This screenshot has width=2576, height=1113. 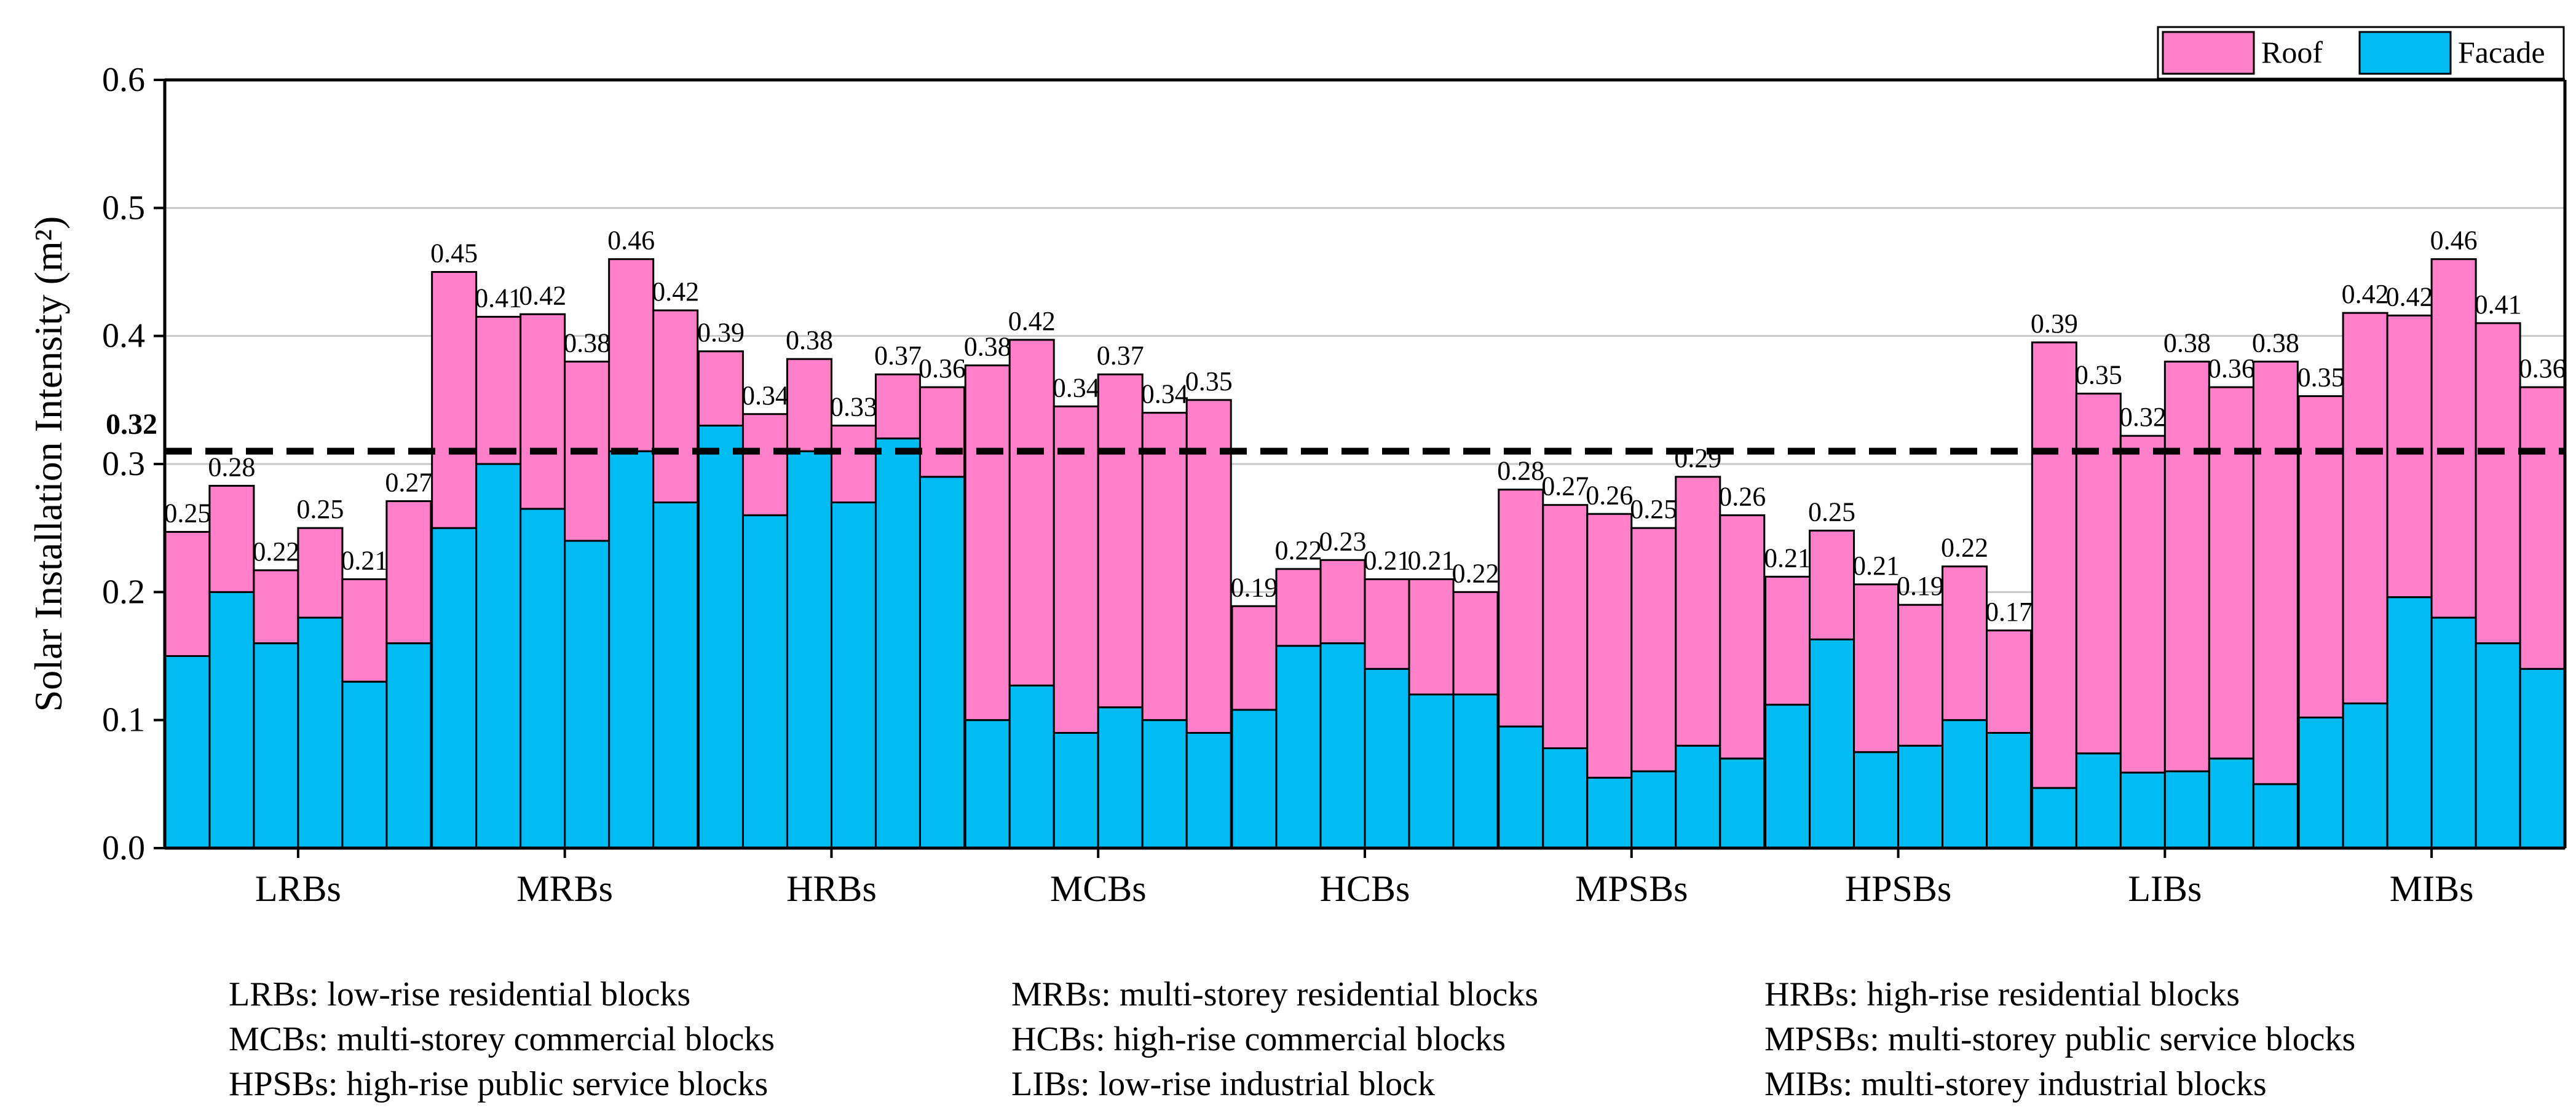 What do you see at coordinates (853, 407) in the screenshot?
I see `data-label: 0.33` at bounding box center [853, 407].